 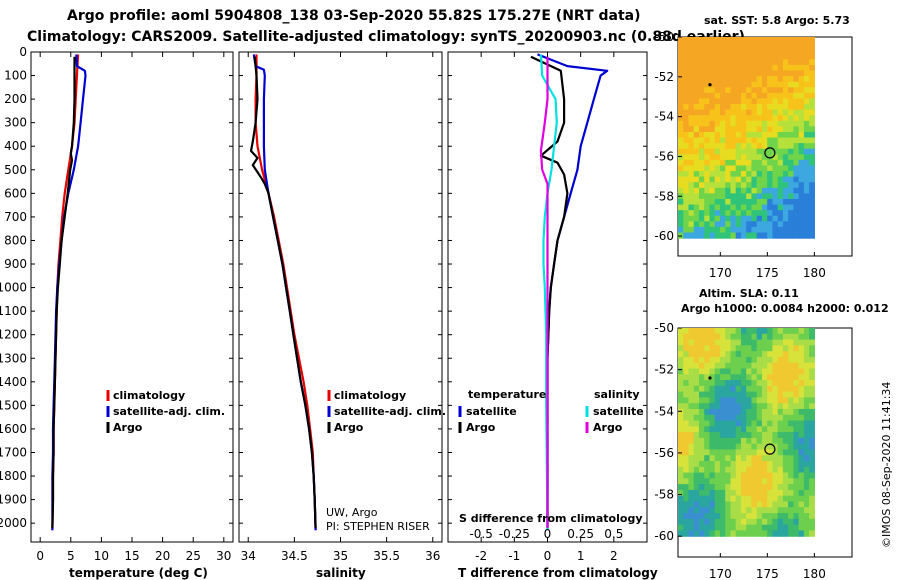 I want to click on legend-salinity-heading: salinity, so click(x=617, y=394).